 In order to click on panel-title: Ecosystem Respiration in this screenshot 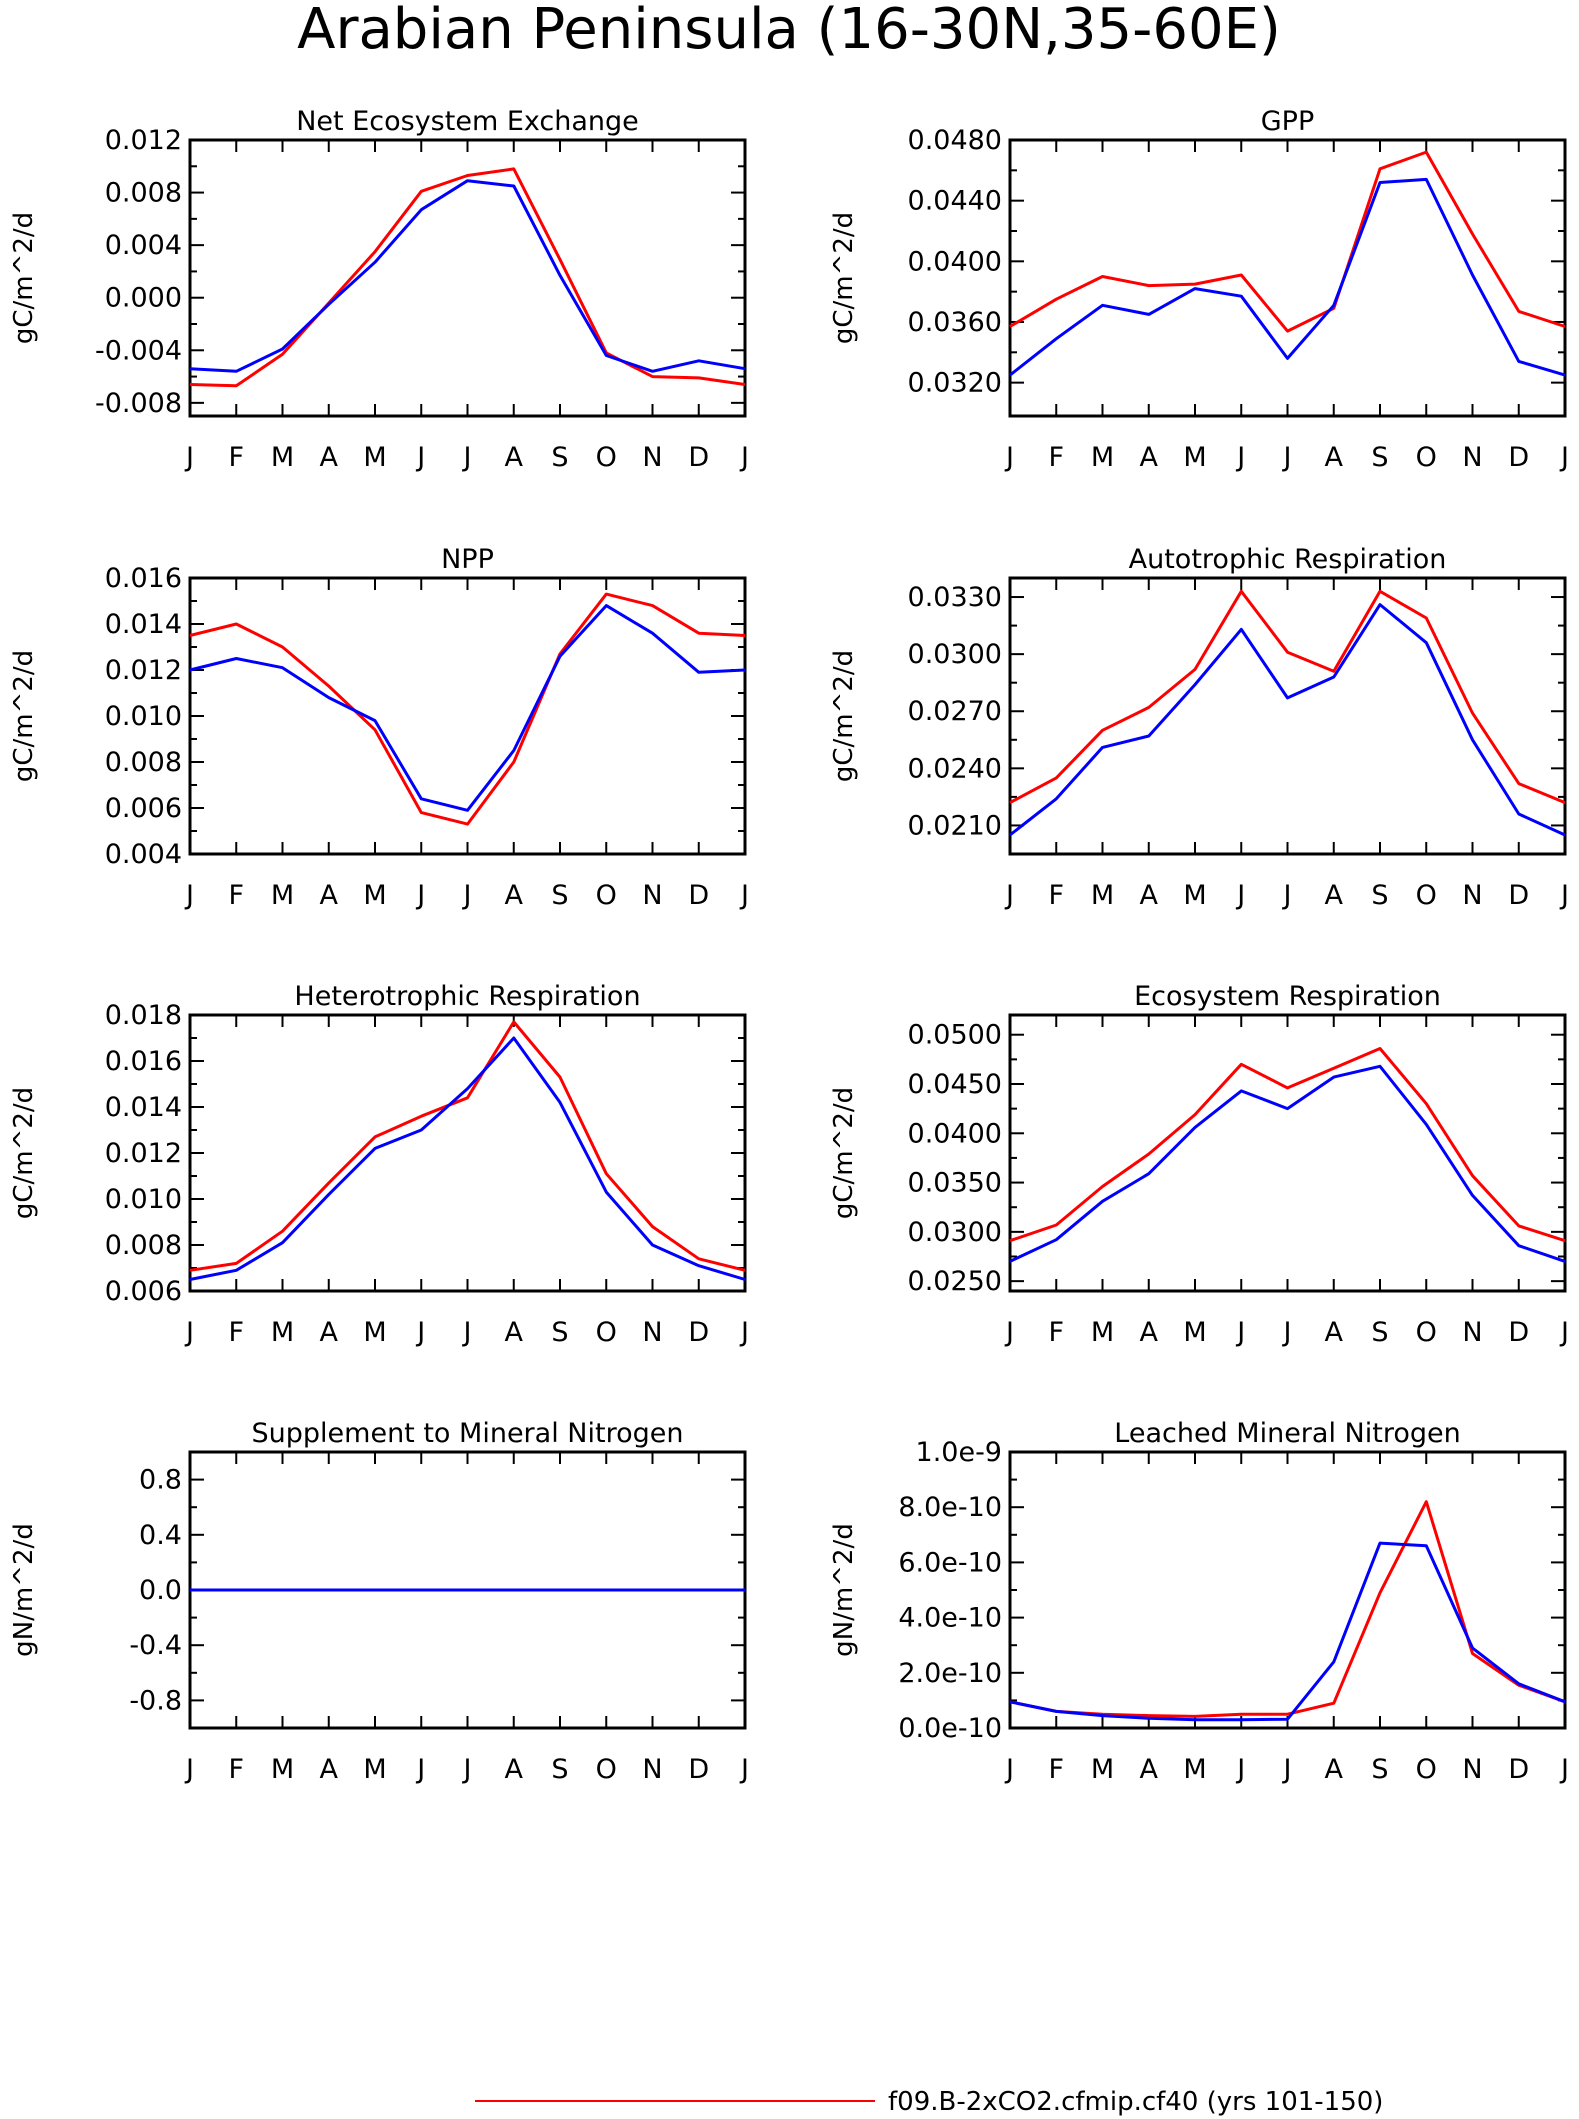, I will do `click(1287, 996)`.